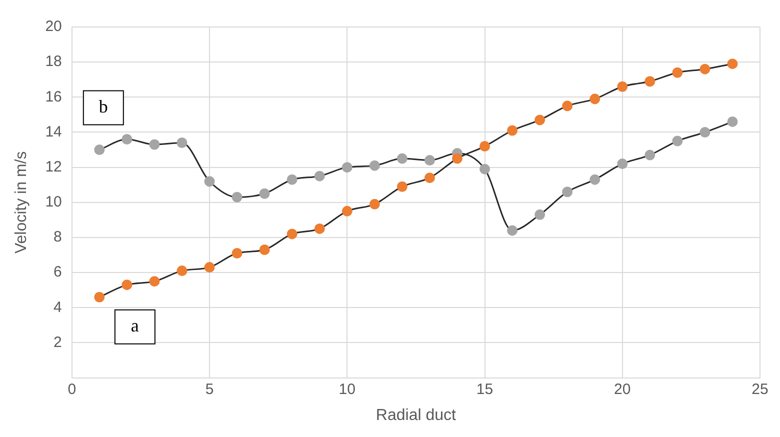  I want to click on y-tick-label: 8, so click(58, 237).